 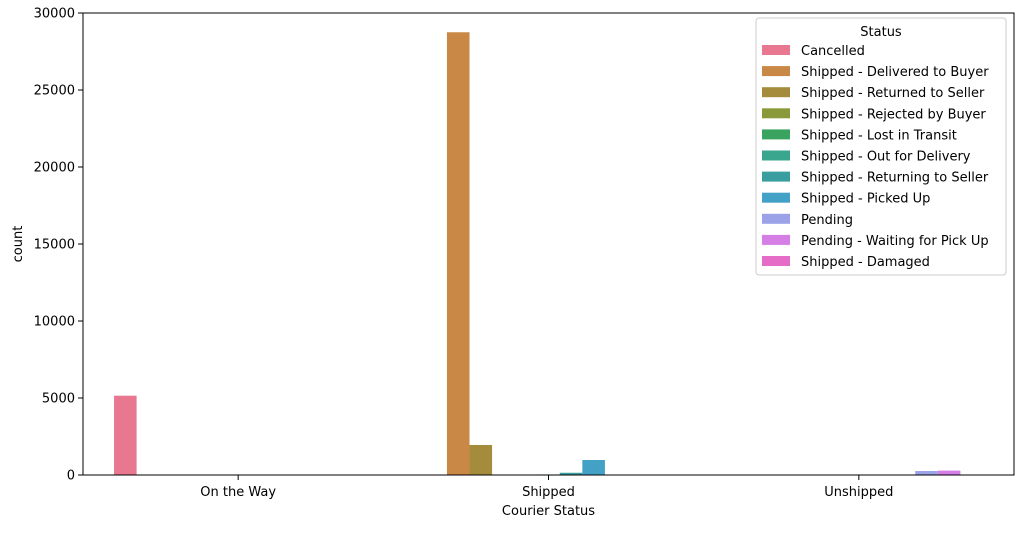 I want to click on y-tick-label: 15000, so click(x=54, y=245).